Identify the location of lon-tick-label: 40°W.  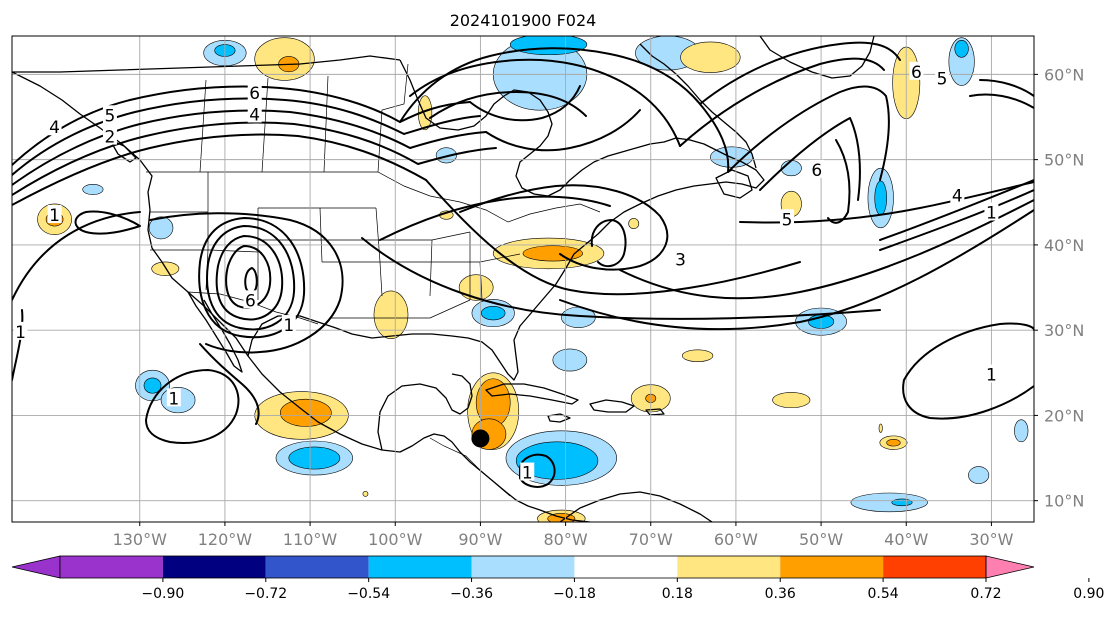
(906, 539).